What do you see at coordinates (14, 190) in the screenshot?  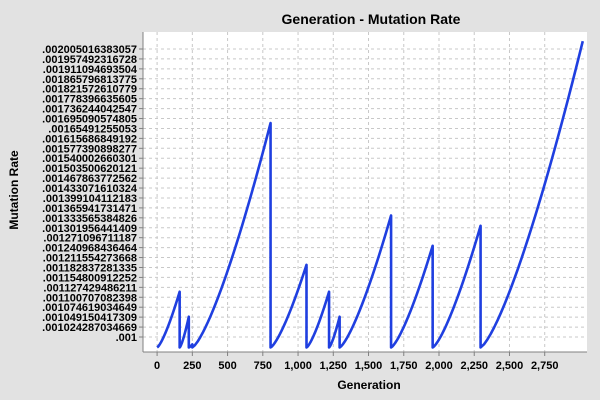 I see `y-axis-title: Mutation Rate` at bounding box center [14, 190].